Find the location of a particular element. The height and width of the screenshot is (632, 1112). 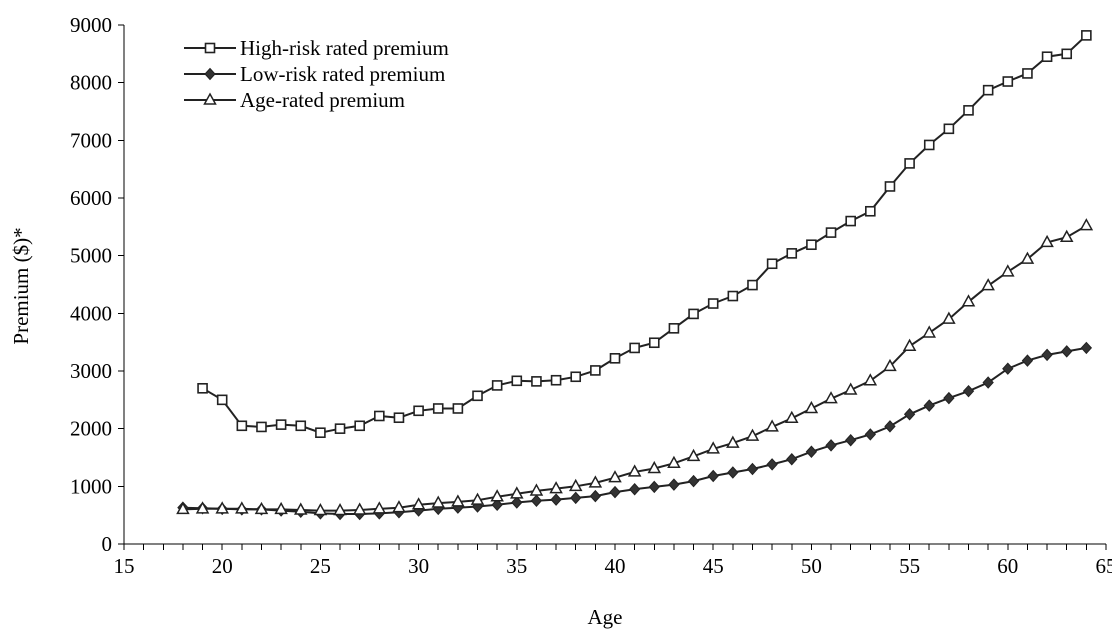

x-tick-label: 65 is located at coordinates (1104, 566).